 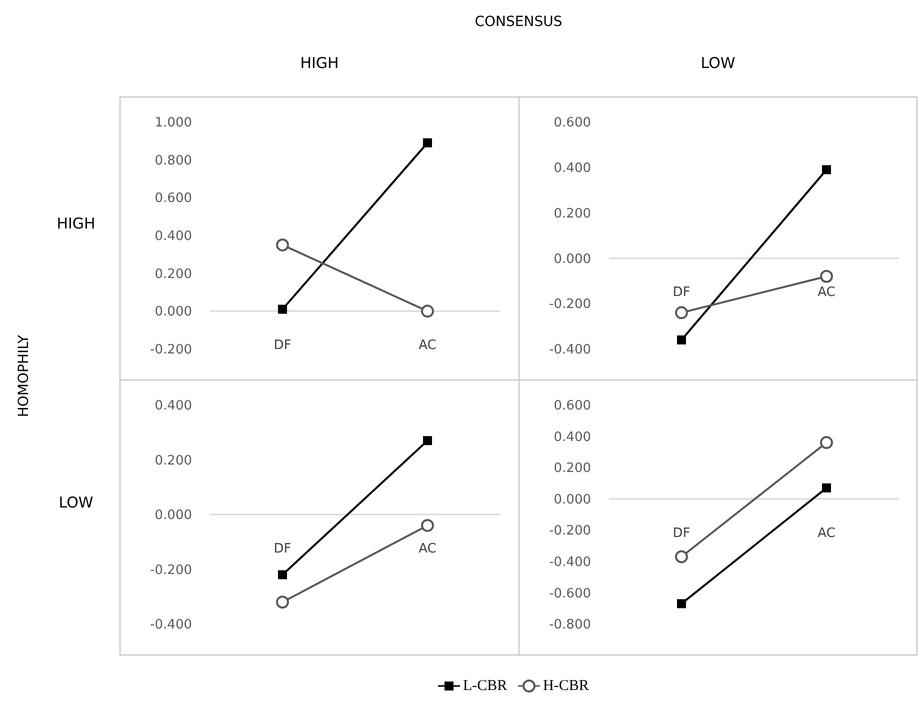 What do you see at coordinates (24, 376) in the screenshot?
I see `text: HOMOPHILY` at bounding box center [24, 376].